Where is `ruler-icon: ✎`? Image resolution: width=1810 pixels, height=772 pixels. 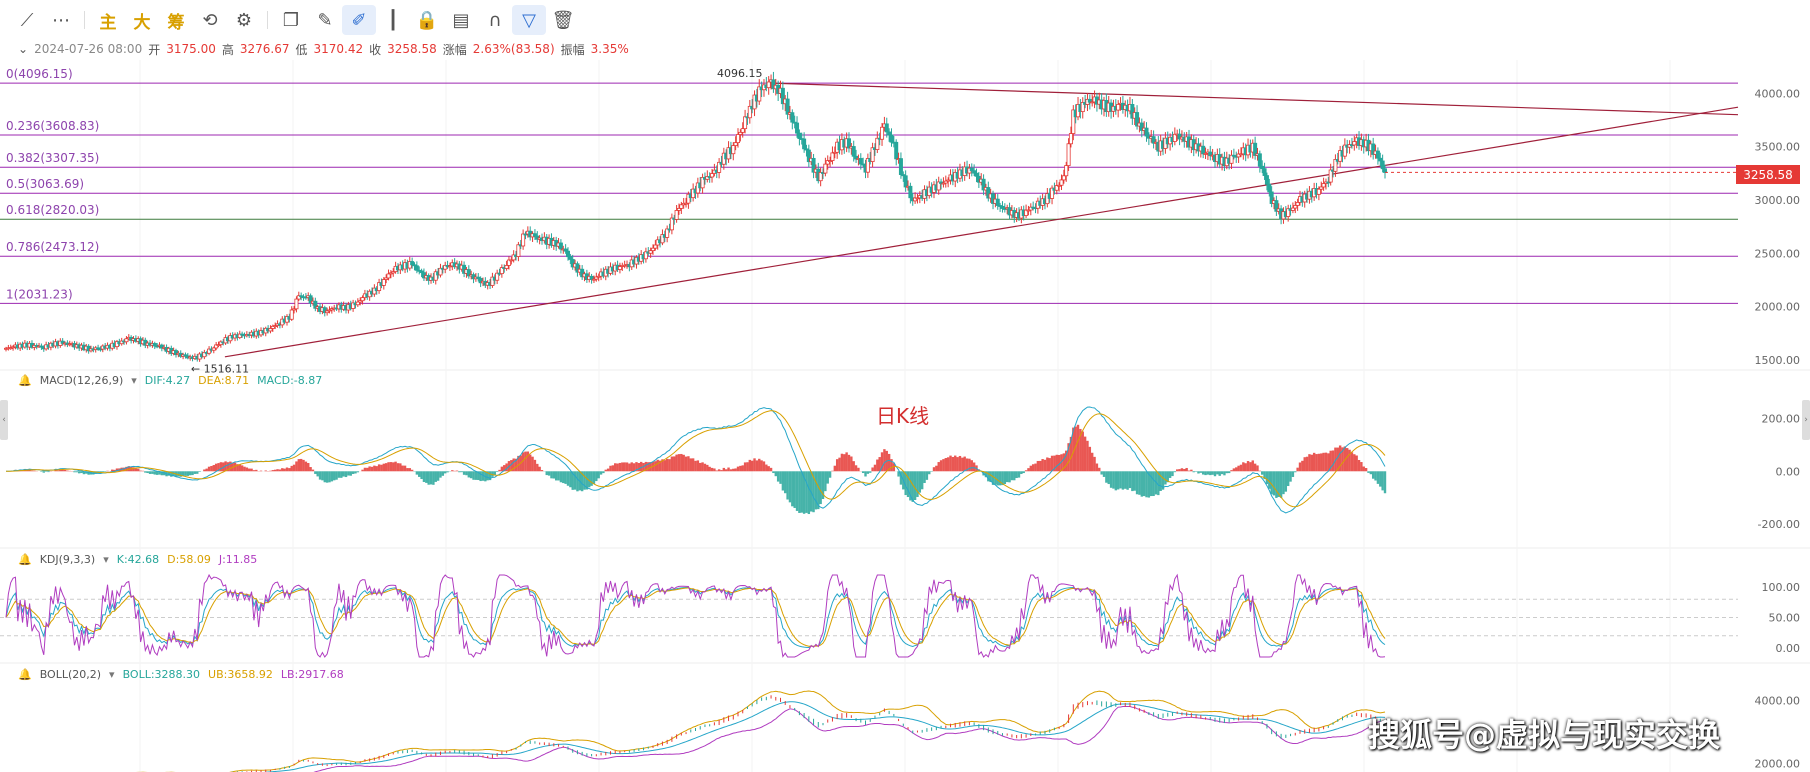 ruler-icon: ✎ is located at coordinates (325, 20).